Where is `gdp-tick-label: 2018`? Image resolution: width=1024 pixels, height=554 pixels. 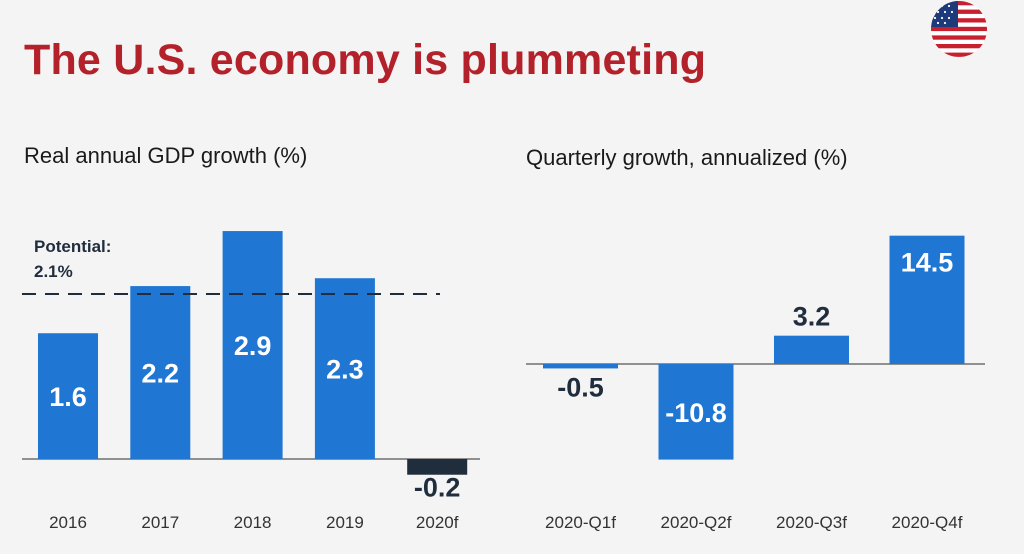
gdp-tick-label: 2018 is located at coordinates (253, 522).